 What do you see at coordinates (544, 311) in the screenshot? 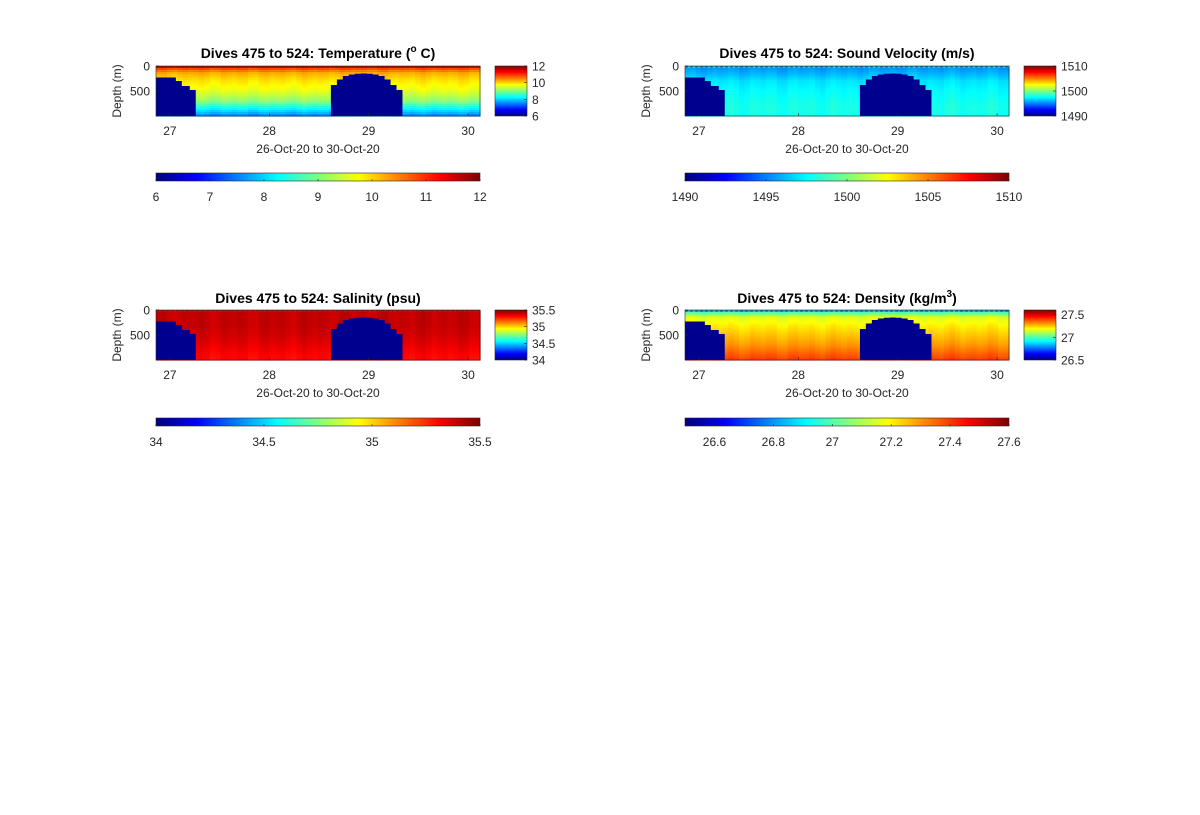
I see `colorbar-tick-label: 35.5` at bounding box center [544, 311].